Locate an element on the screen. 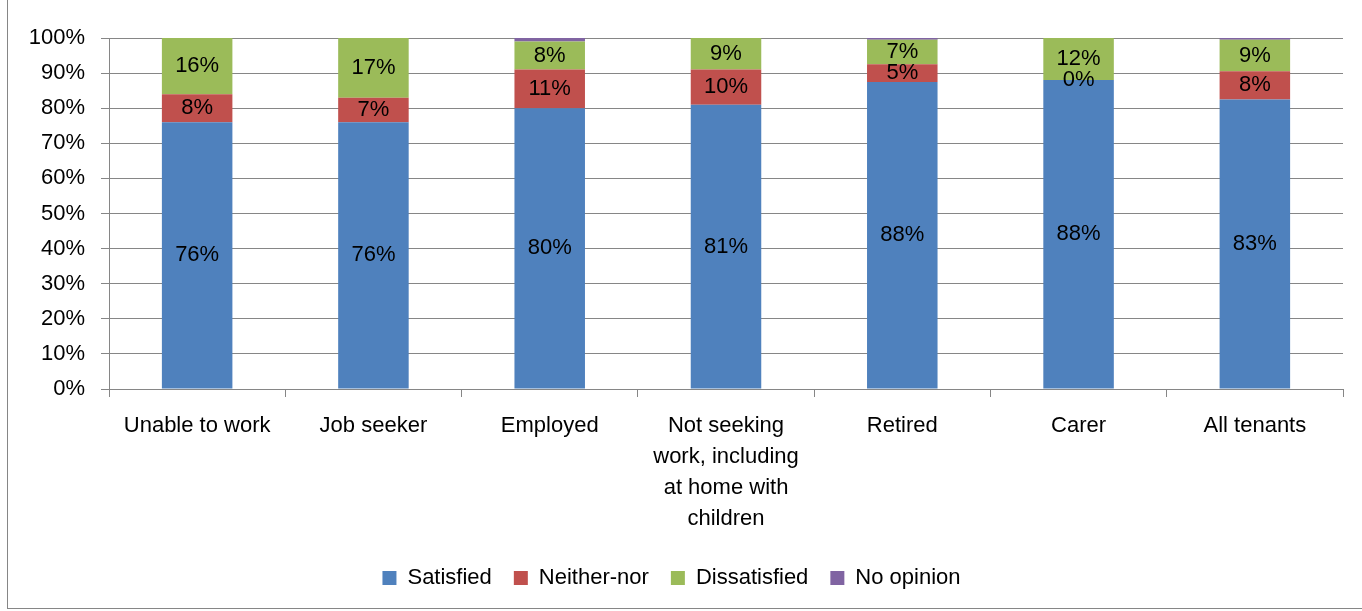  x-tick-label: Unable to work is located at coordinates (197, 425).